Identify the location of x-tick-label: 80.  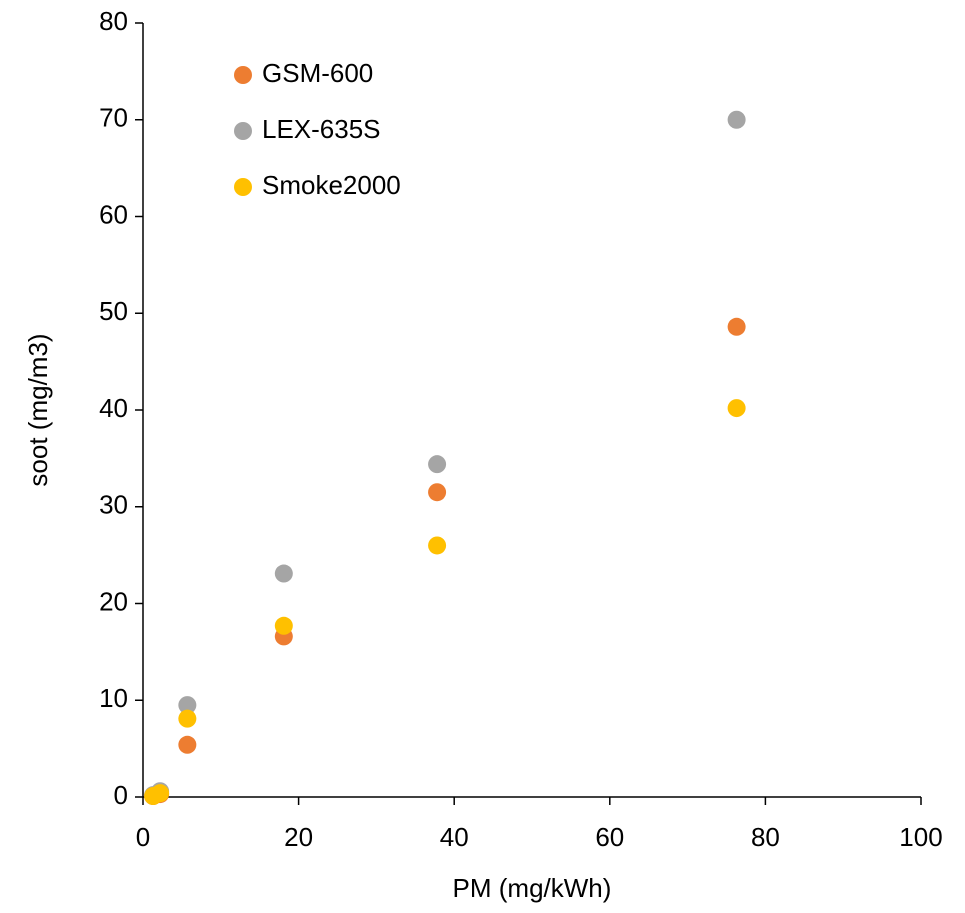
(765, 837).